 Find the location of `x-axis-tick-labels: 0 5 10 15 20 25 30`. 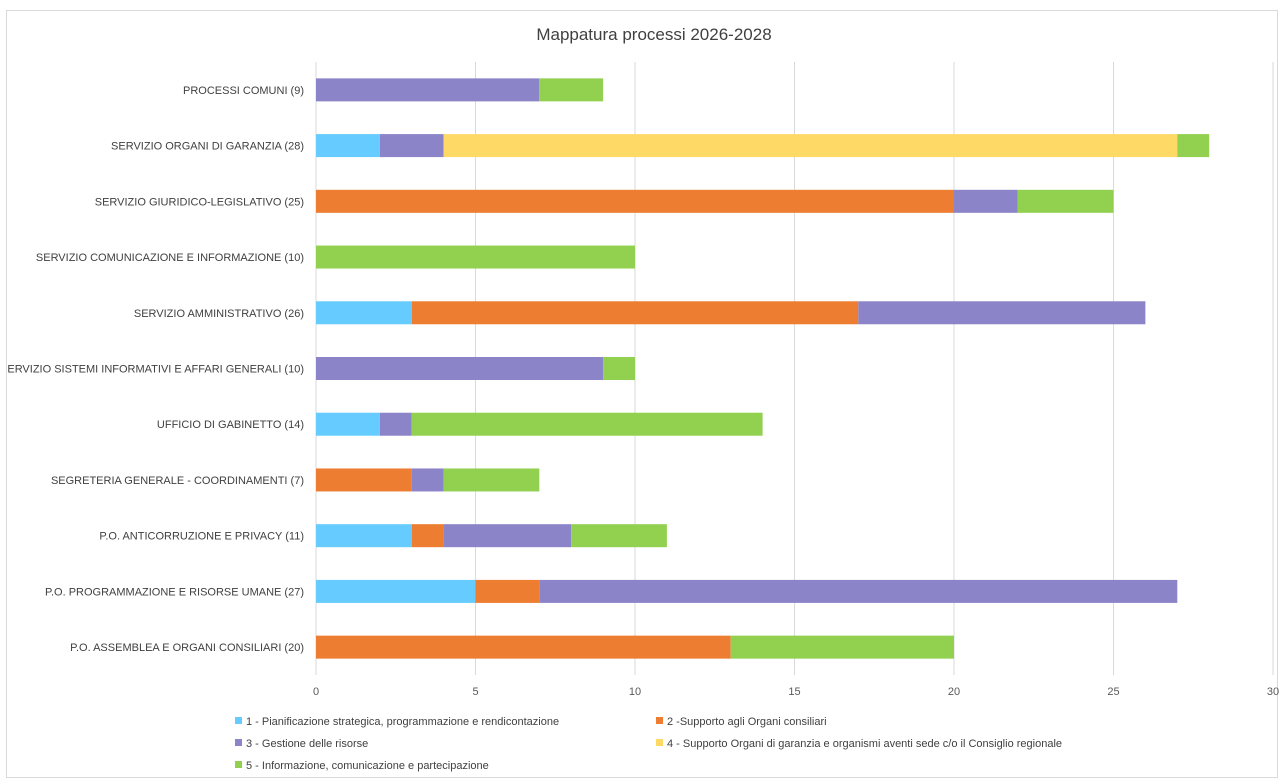

x-axis-tick-labels: 0 5 10 15 20 25 30 is located at coordinates (796, 692).